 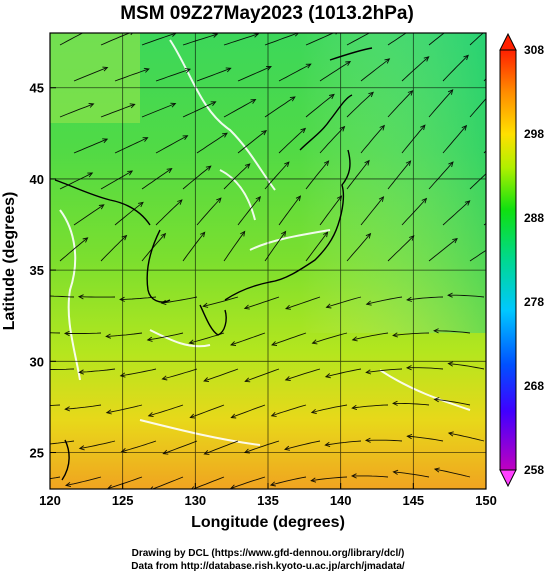 What do you see at coordinates (268, 522) in the screenshot?
I see `x-axis-label: Longitude (degrees)` at bounding box center [268, 522].